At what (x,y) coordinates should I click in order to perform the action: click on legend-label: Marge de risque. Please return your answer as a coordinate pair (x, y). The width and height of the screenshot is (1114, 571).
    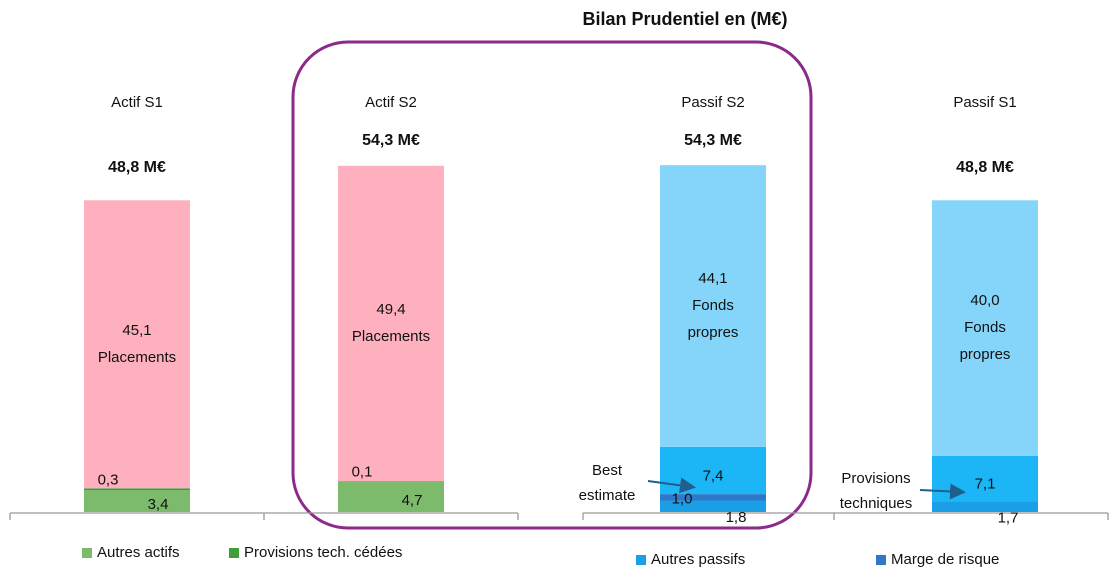
    Looking at the image, I should click on (945, 559).